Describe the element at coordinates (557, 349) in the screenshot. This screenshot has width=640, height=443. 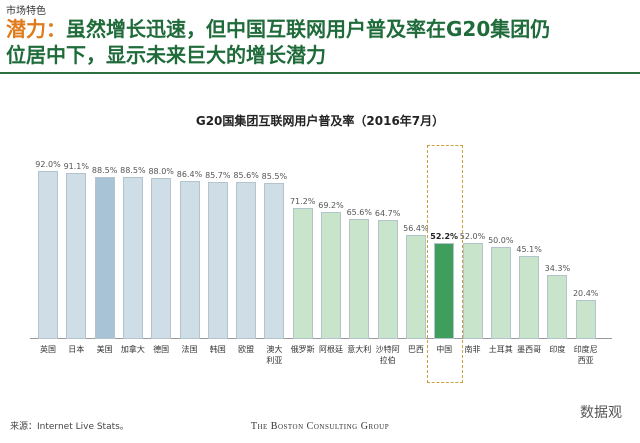
I see `x-tick-label: 印度` at that location.